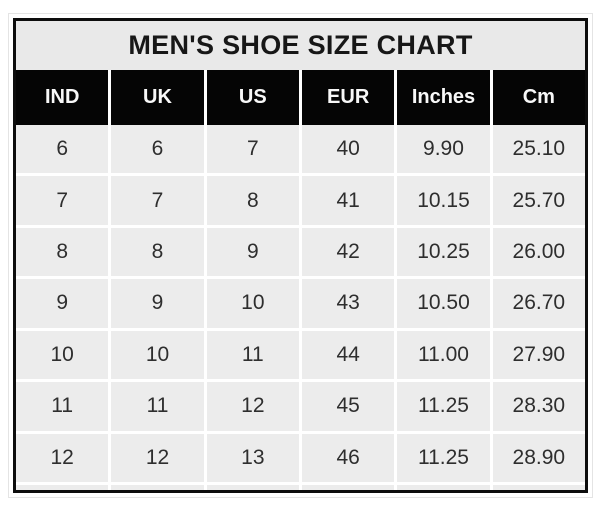 This screenshot has height=521, width=605. Describe the element at coordinates (300, 303) in the screenshot. I see `table-row: 9 9 10 43 10.50 26.70` at that location.